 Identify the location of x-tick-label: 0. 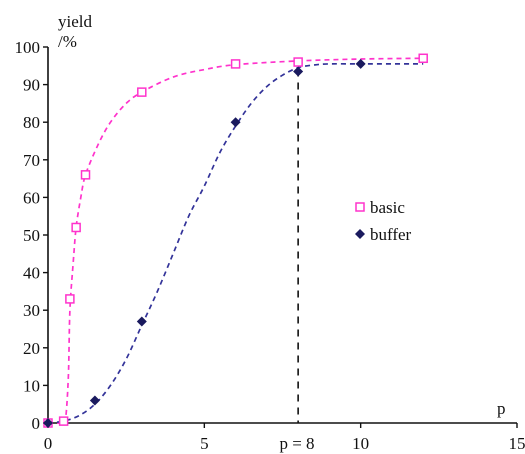
(48, 443).